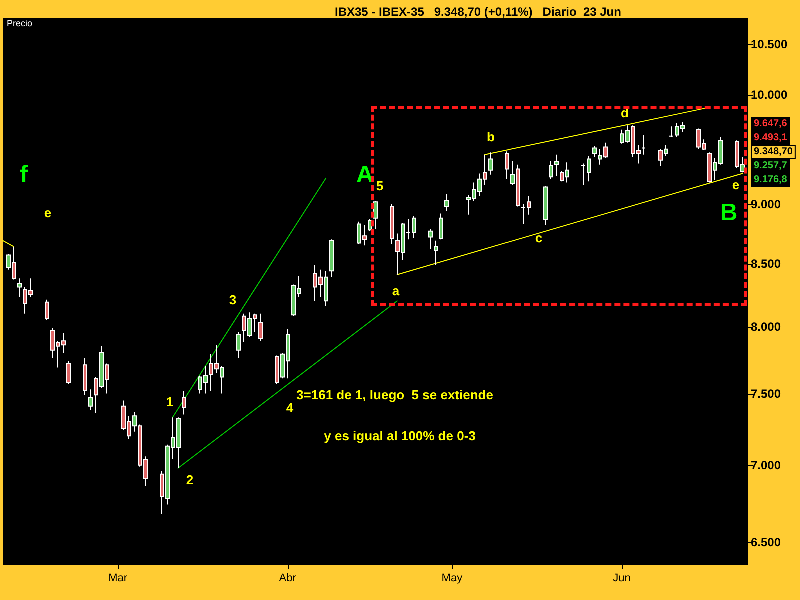 Image resolution: width=800 pixels, height=600 pixels. I want to click on x-tick-label: May, so click(453, 578).